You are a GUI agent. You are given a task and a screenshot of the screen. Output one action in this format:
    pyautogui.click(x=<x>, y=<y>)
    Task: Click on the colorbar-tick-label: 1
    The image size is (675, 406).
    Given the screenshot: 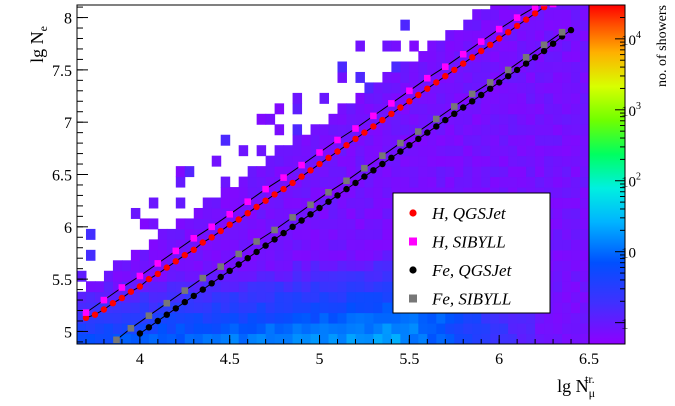 What is the action you would take?
    pyautogui.click(x=625, y=325)
    